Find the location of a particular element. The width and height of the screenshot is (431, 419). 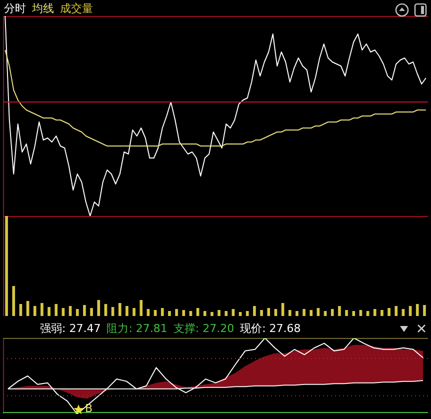

text: 支撑: 27.20 is located at coordinates (203, 328).